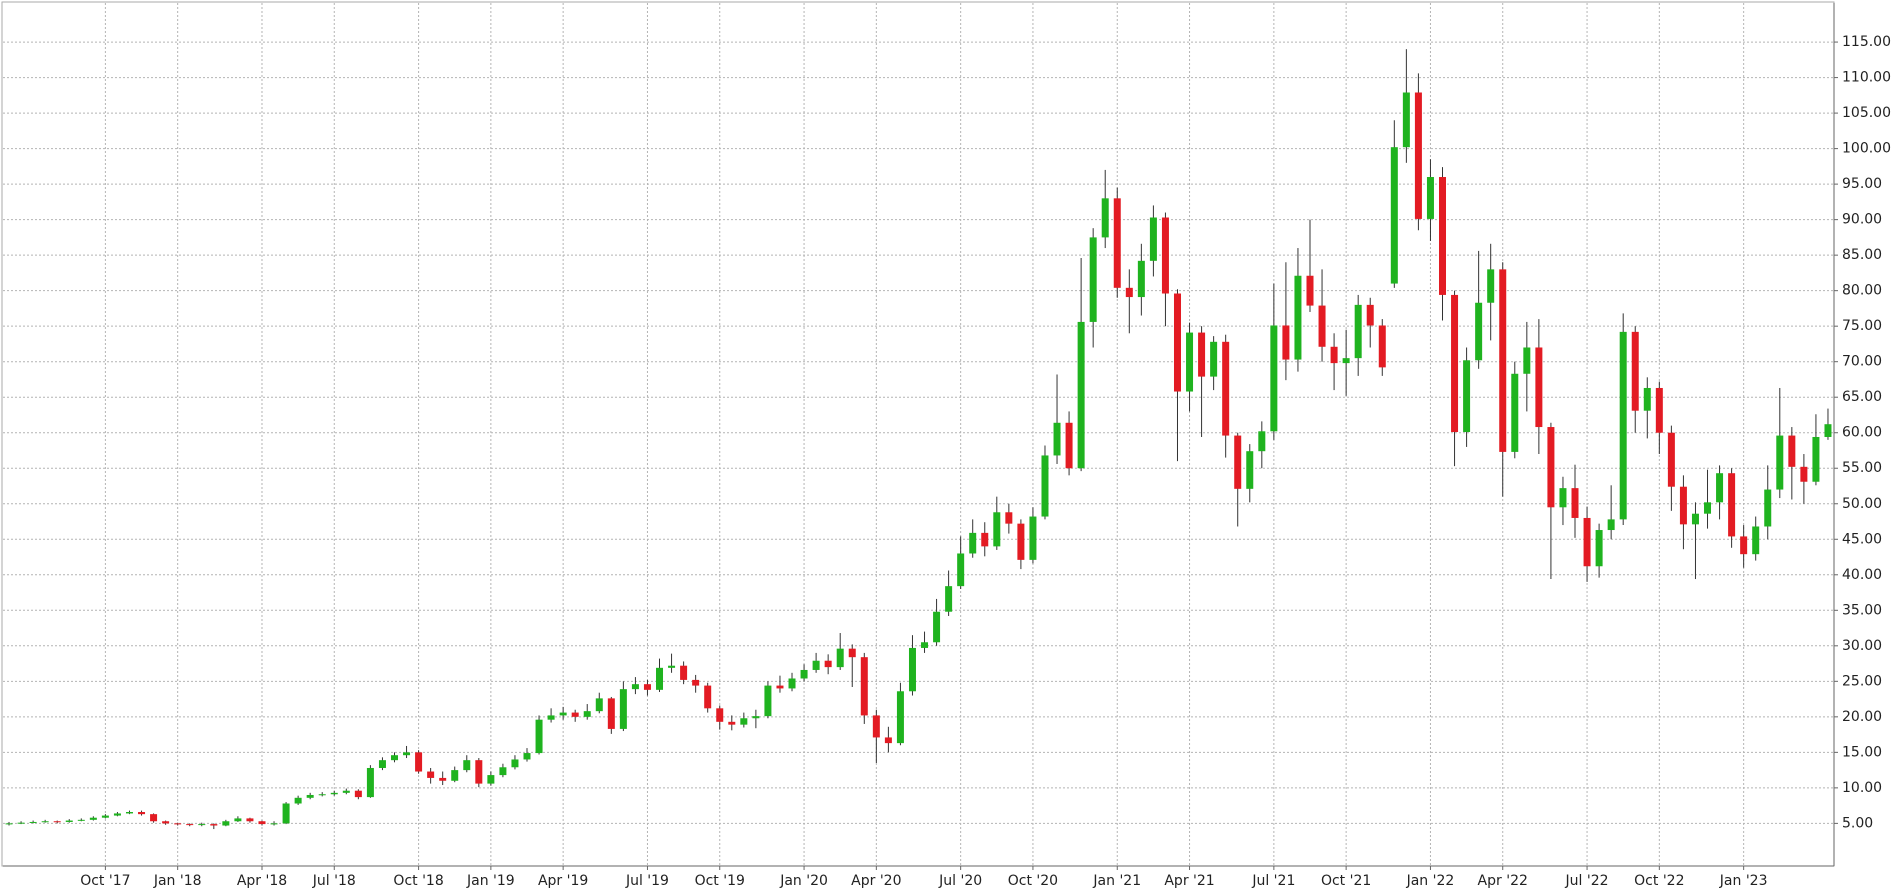  What do you see at coordinates (1273, 881) in the screenshot?
I see `x-tick-label: Jul '21` at bounding box center [1273, 881].